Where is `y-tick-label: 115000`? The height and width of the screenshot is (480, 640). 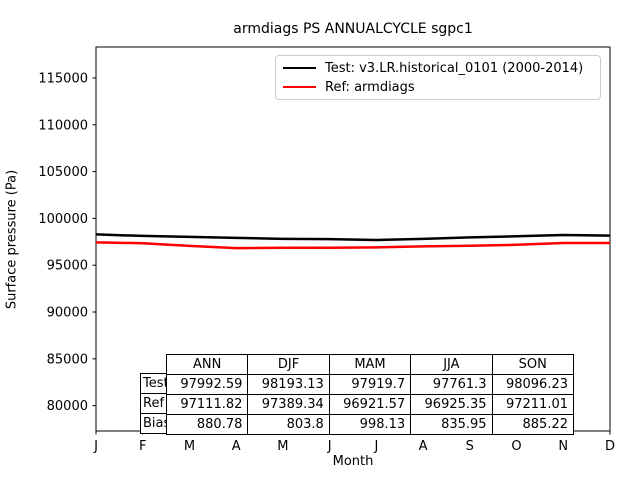
y-tick-label: 115000 is located at coordinates (63, 78).